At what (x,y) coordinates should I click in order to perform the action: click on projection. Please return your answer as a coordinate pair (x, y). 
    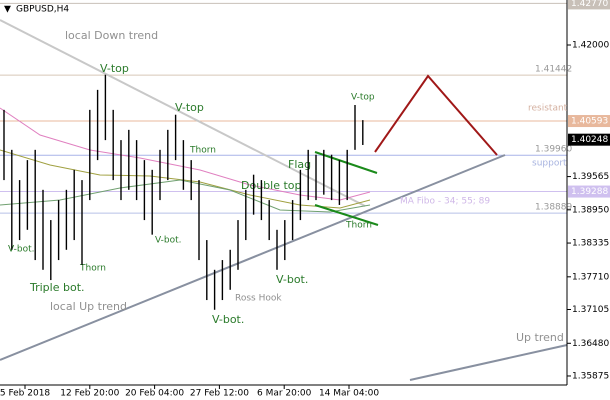
    Looking at the image, I should click on (436, 115).